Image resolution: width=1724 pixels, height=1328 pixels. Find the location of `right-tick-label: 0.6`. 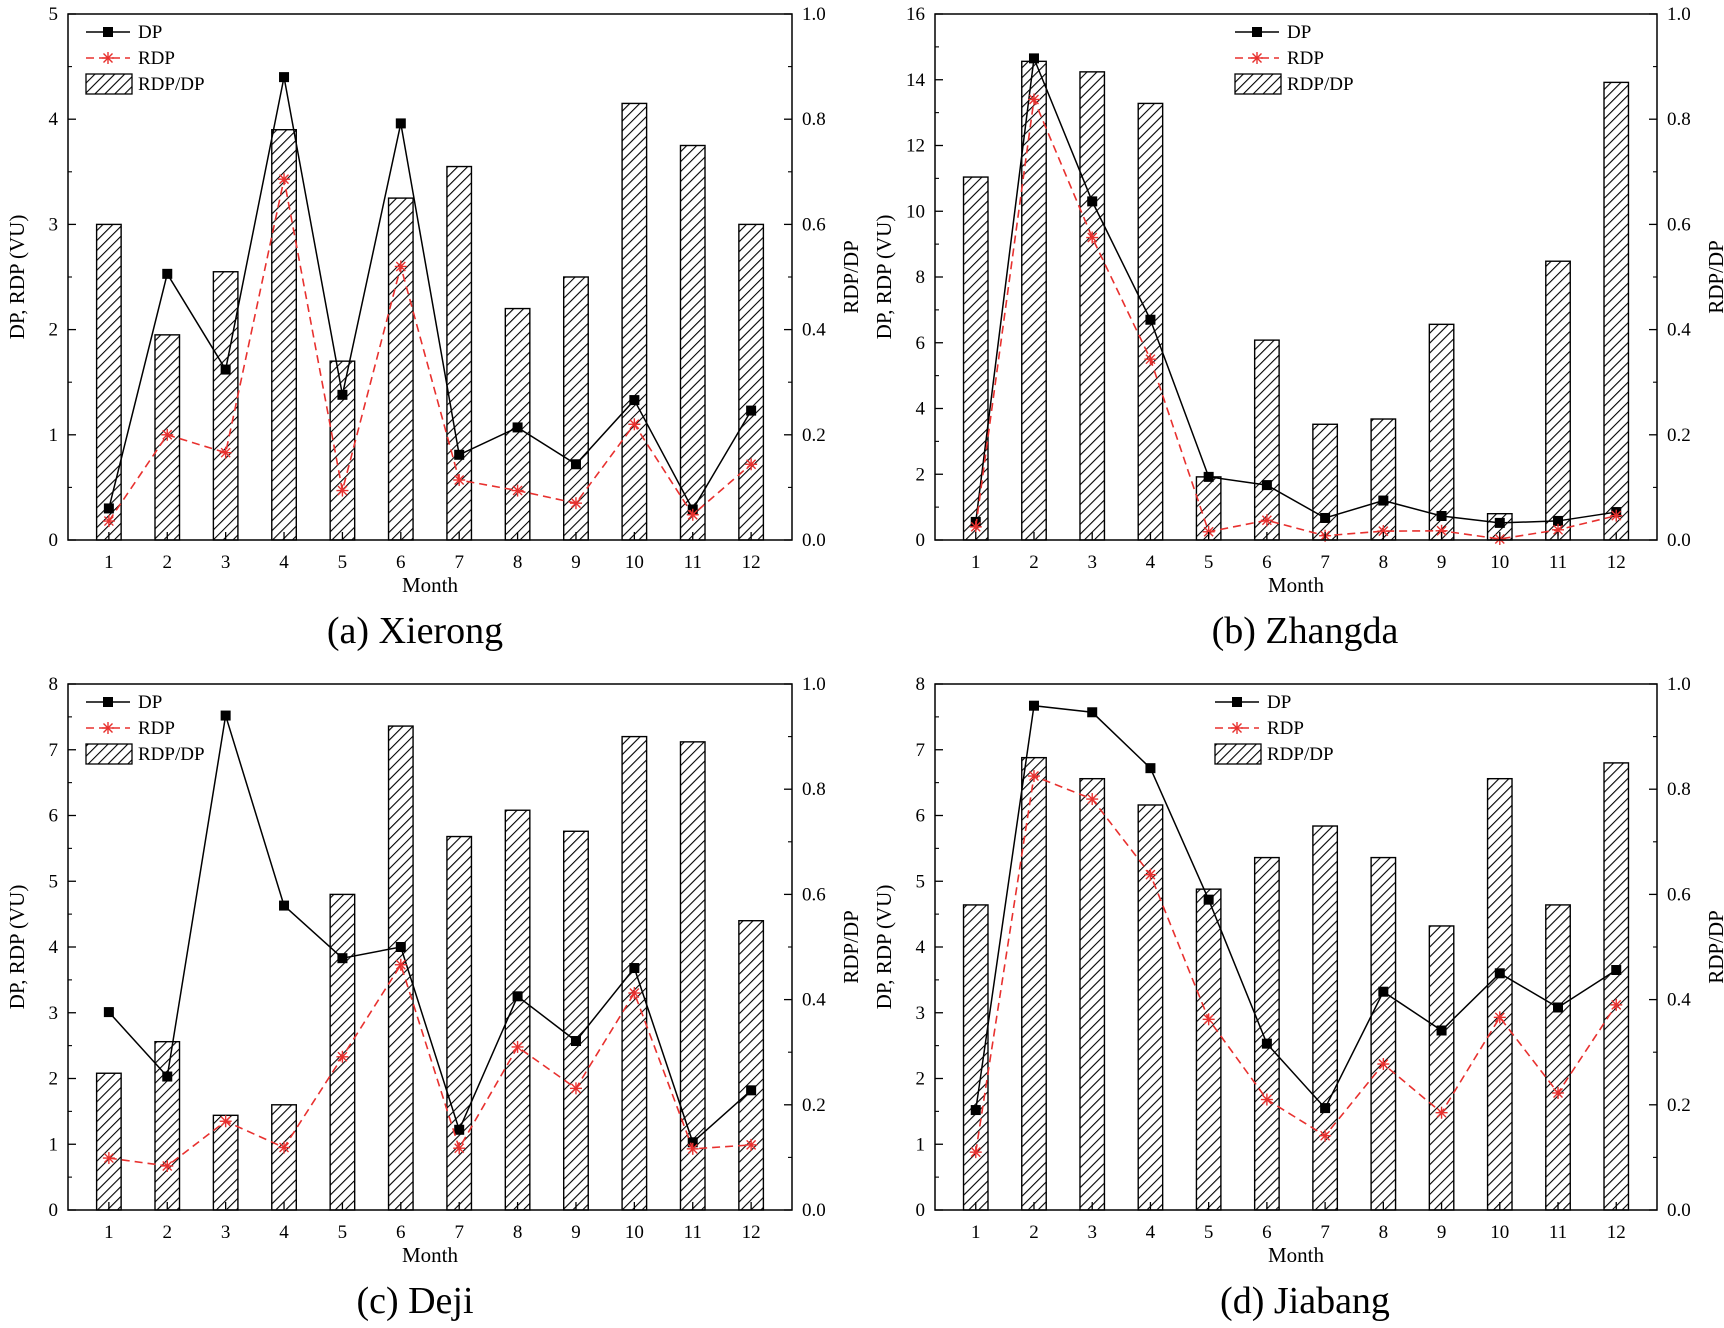

right-tick-label: 0.6 is located at coordinates (814, 224).